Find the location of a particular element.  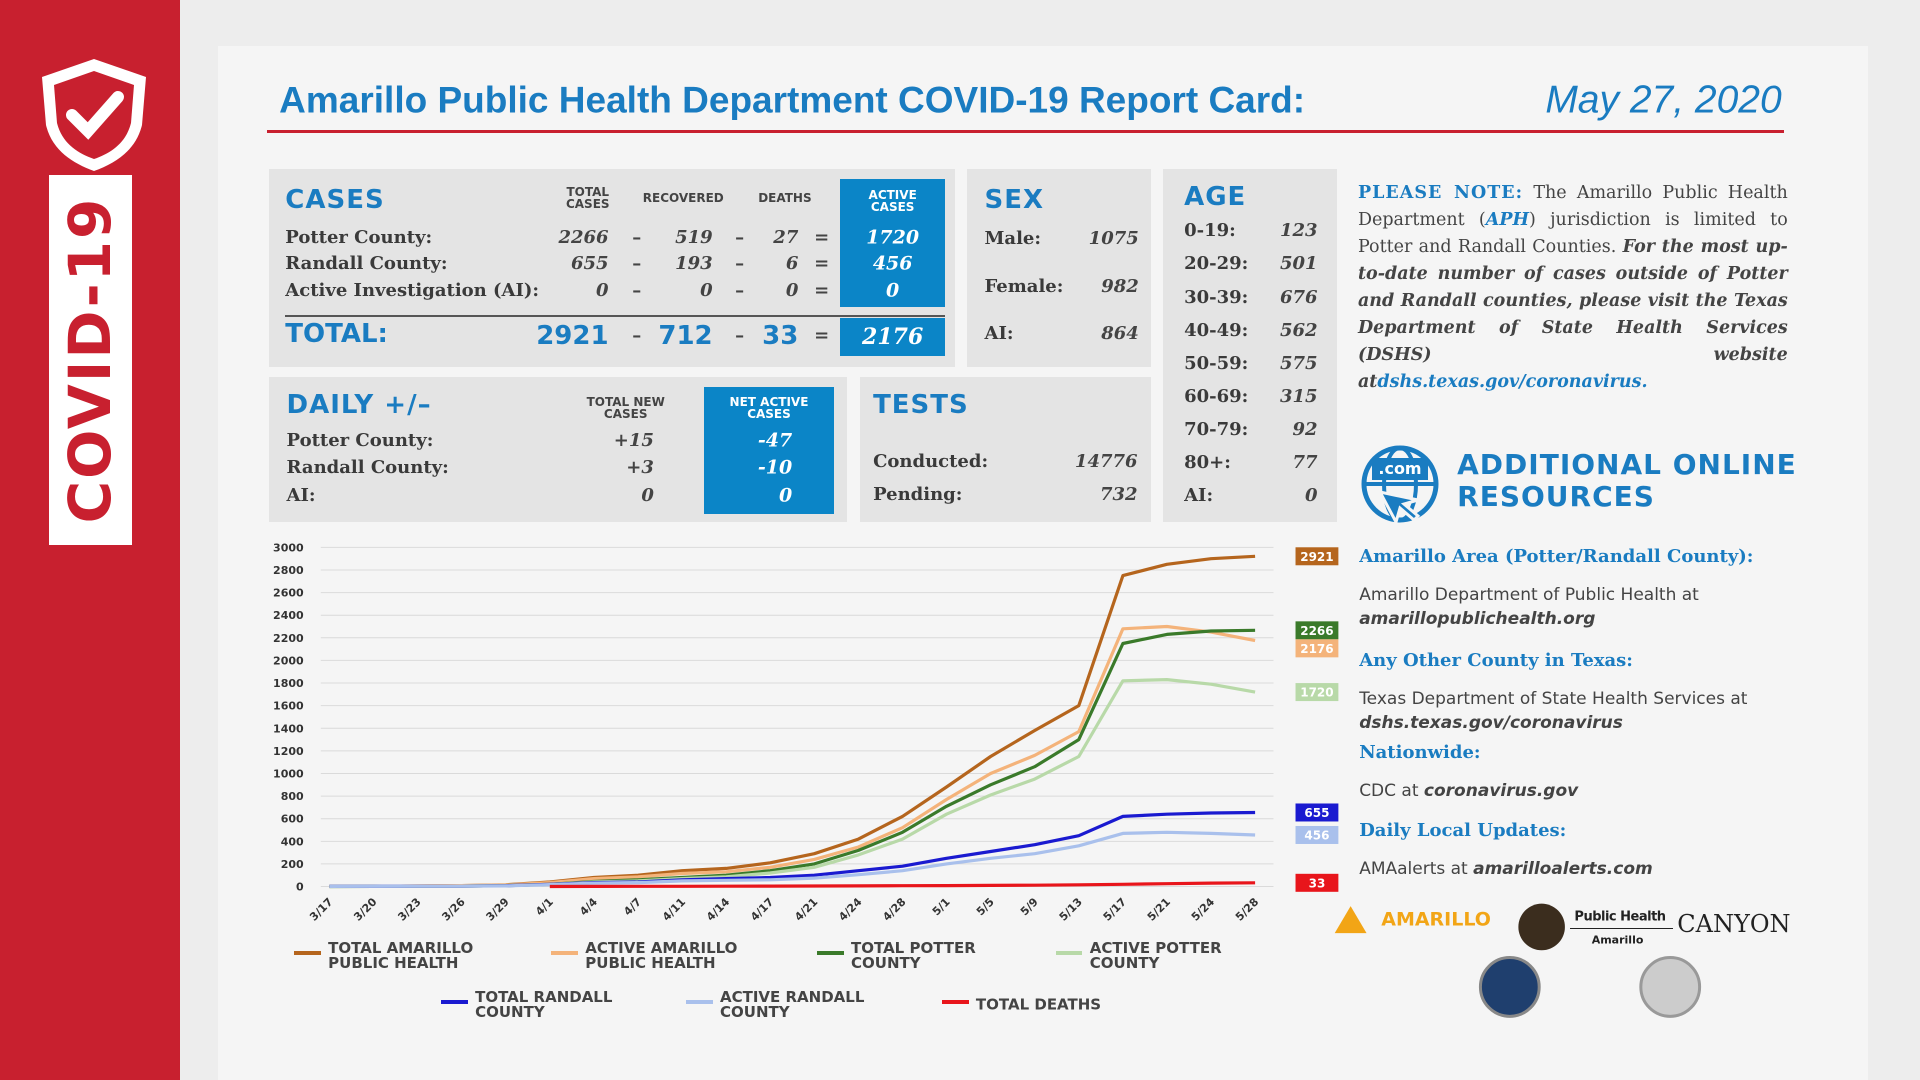

x-tick-label: 4/21 is located at coordinates (806, 909).